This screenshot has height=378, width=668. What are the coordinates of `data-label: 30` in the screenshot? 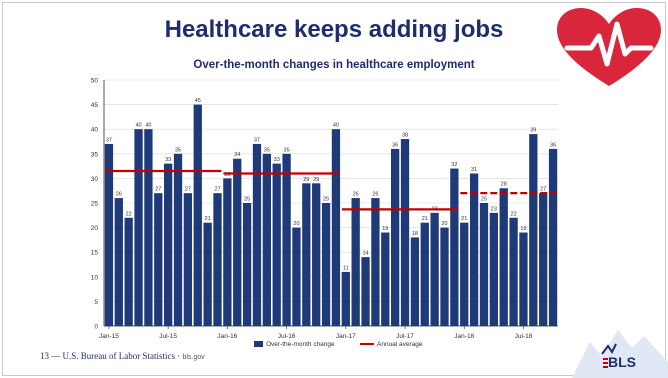 It's located at (227, 175).